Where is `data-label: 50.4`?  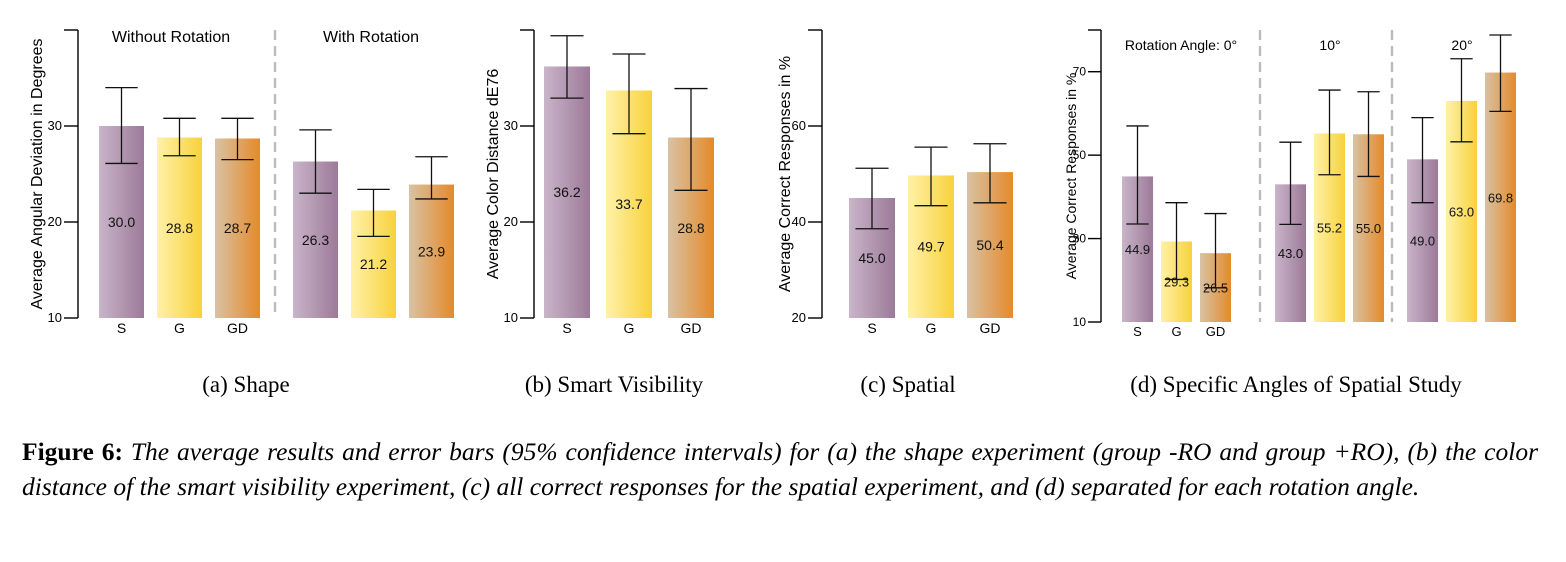 data-label: 50.4 is located at coordinates (989, 245).